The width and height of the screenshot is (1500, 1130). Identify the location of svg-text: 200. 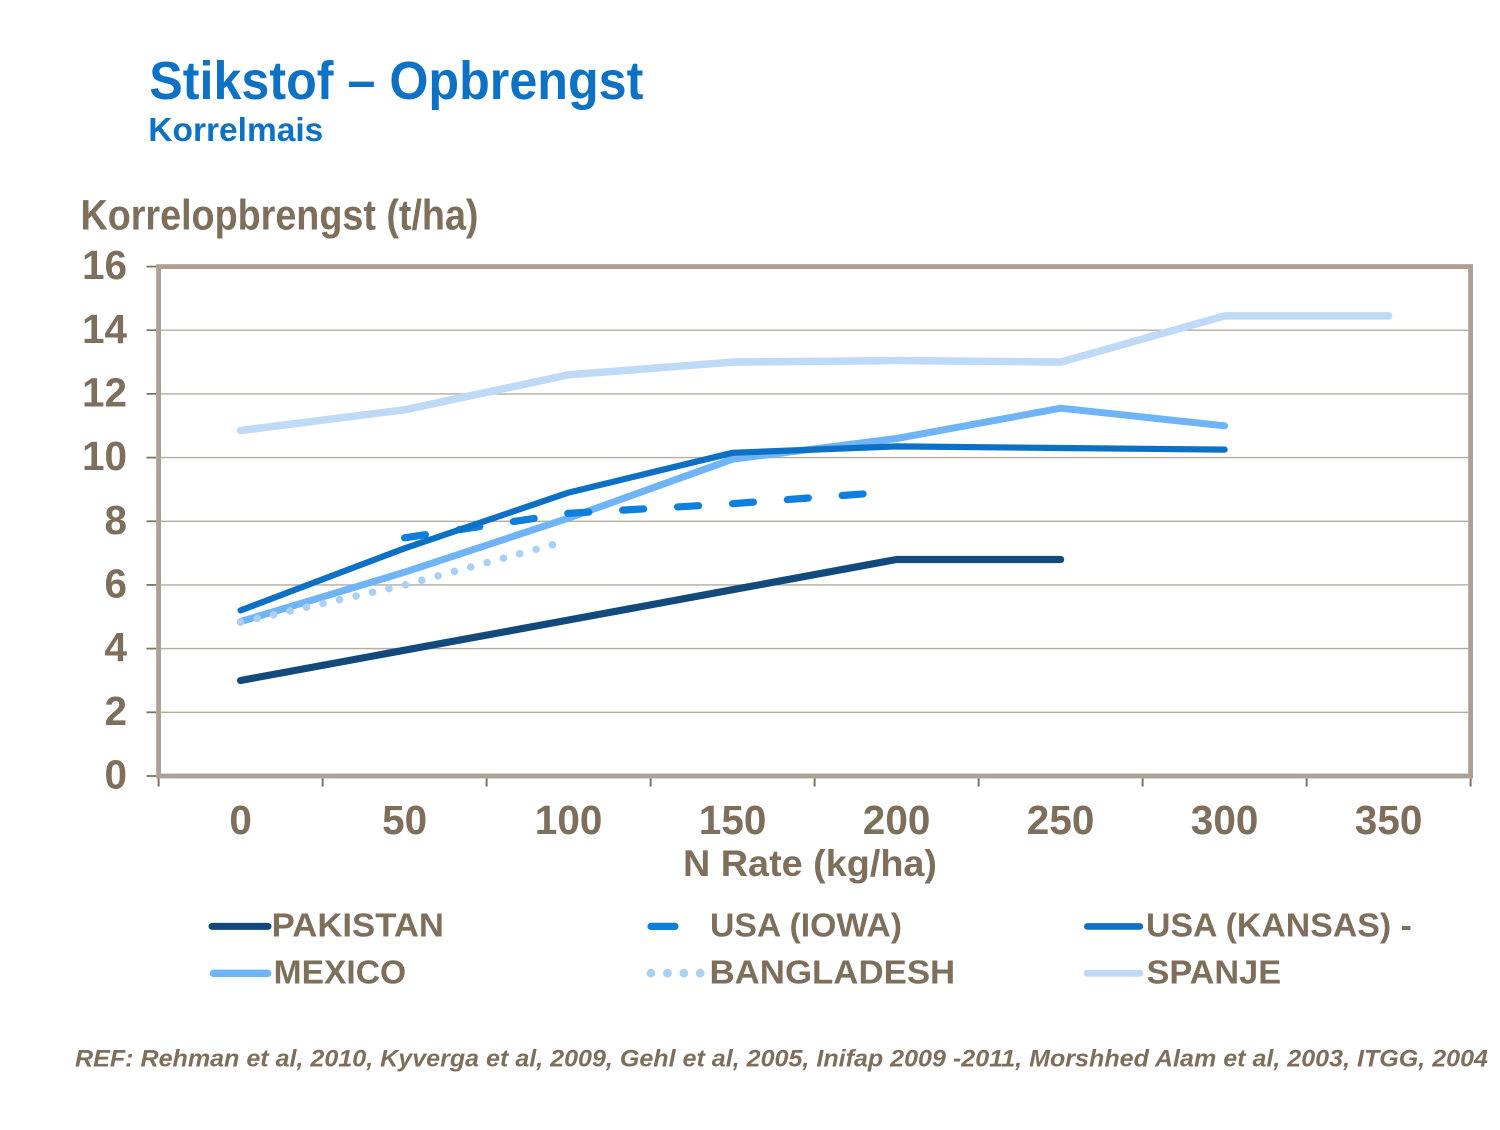
(897, 820).